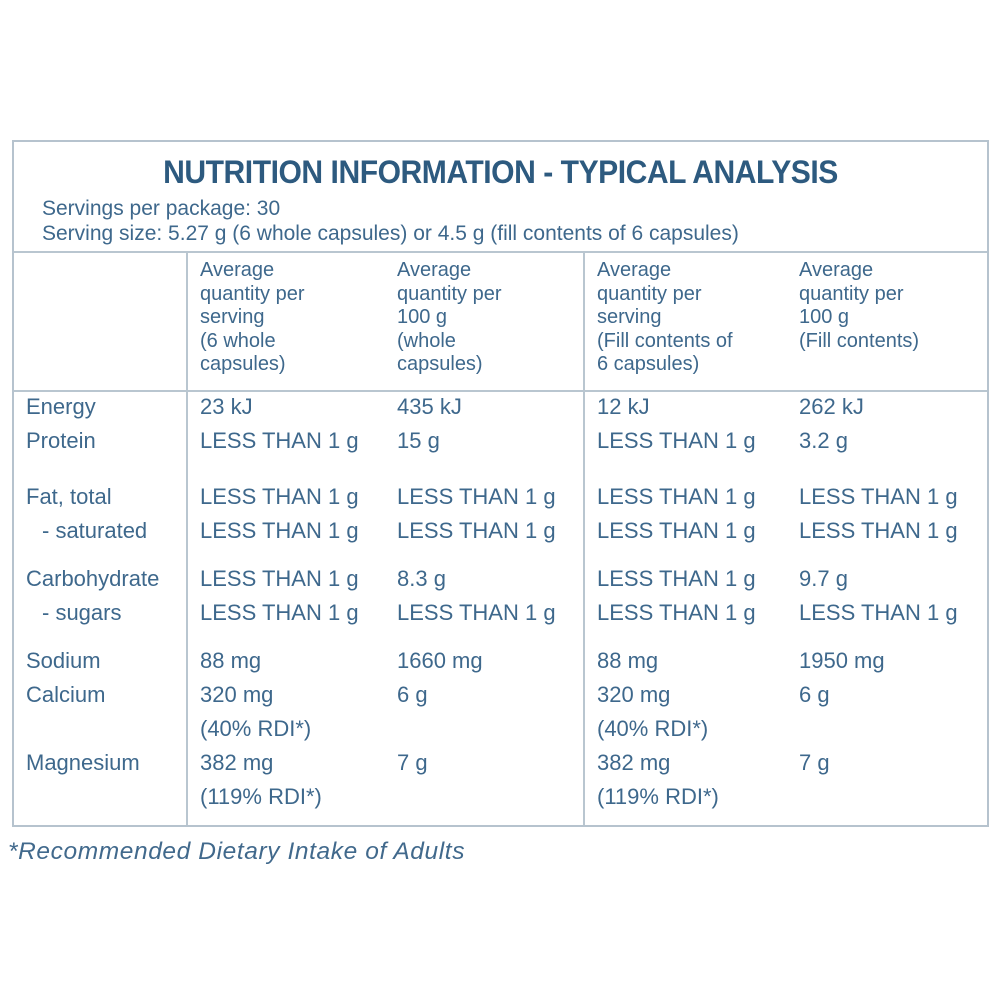  I want to click on value-cell: 23 kJ, so click(226, 406).